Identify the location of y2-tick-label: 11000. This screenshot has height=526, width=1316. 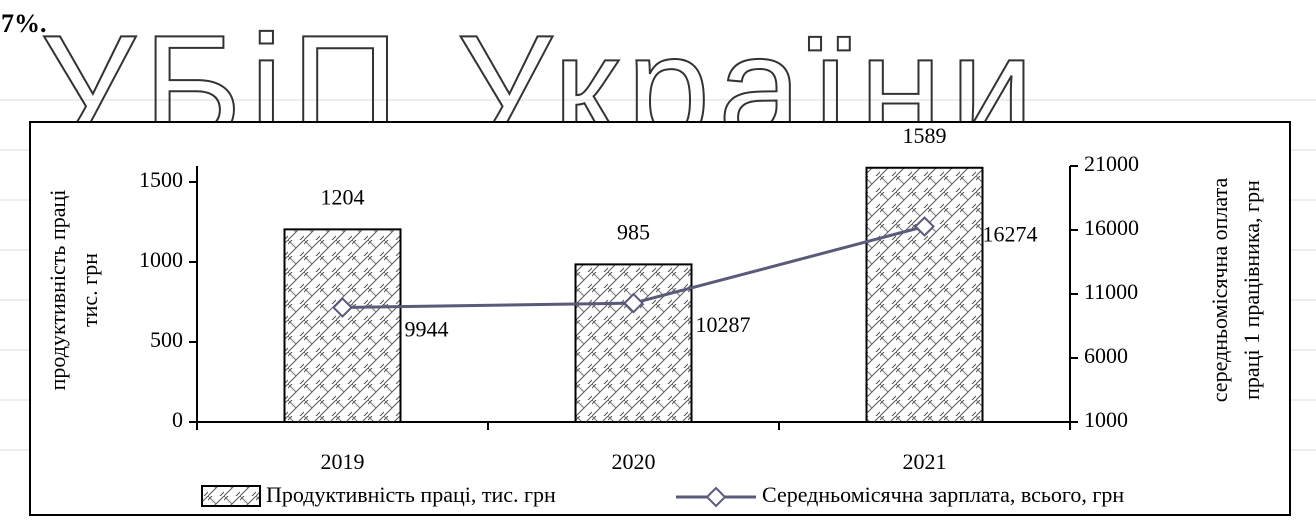
(1111, 291).